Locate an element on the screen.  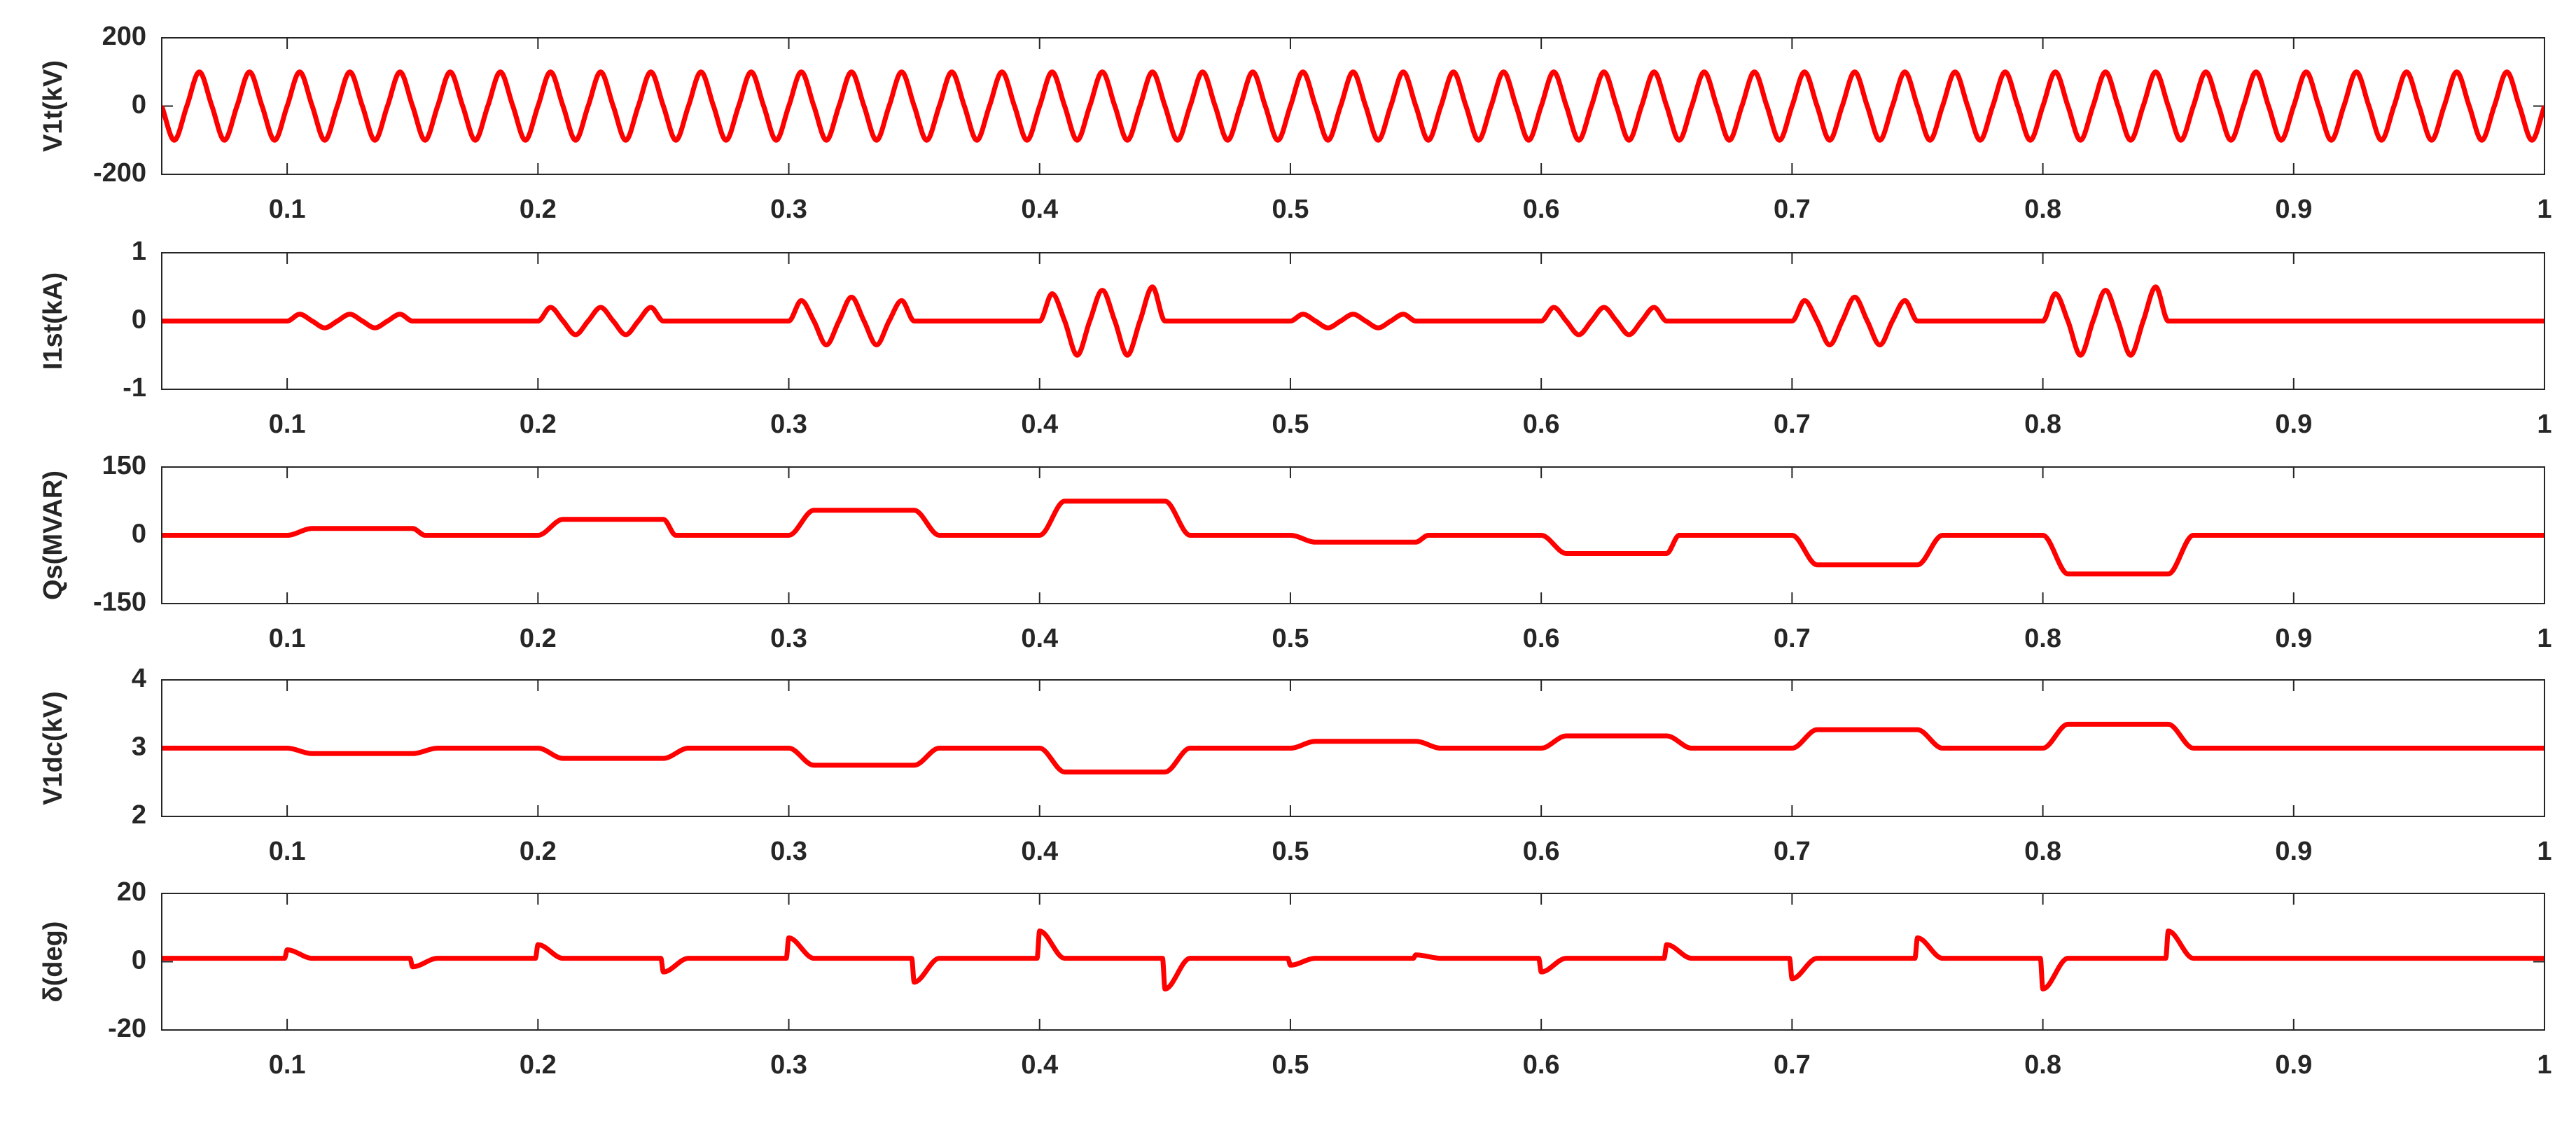
y-axis-label: δ(deg) is located at coordinates (53, 962).